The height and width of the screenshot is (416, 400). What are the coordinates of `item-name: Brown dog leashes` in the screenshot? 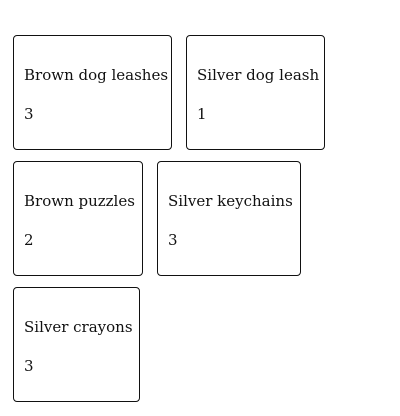 It's located at (96, 75).